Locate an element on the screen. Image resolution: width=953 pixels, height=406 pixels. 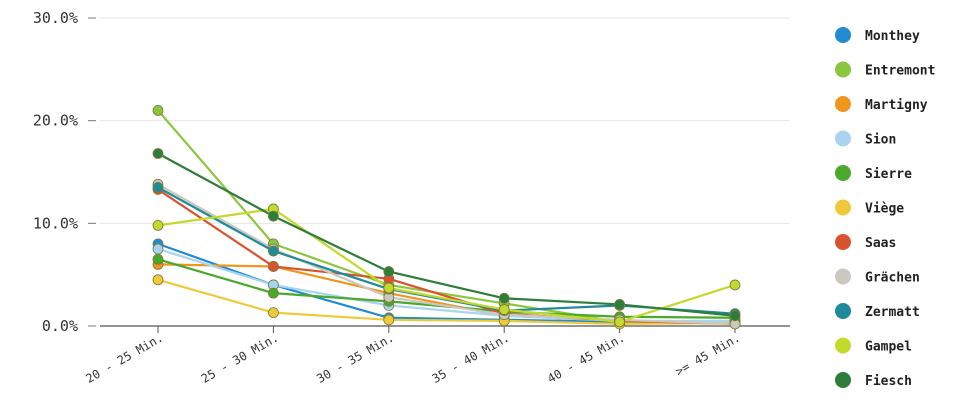
y-tick-label: 20.0% is located at coordinates (55, 121).